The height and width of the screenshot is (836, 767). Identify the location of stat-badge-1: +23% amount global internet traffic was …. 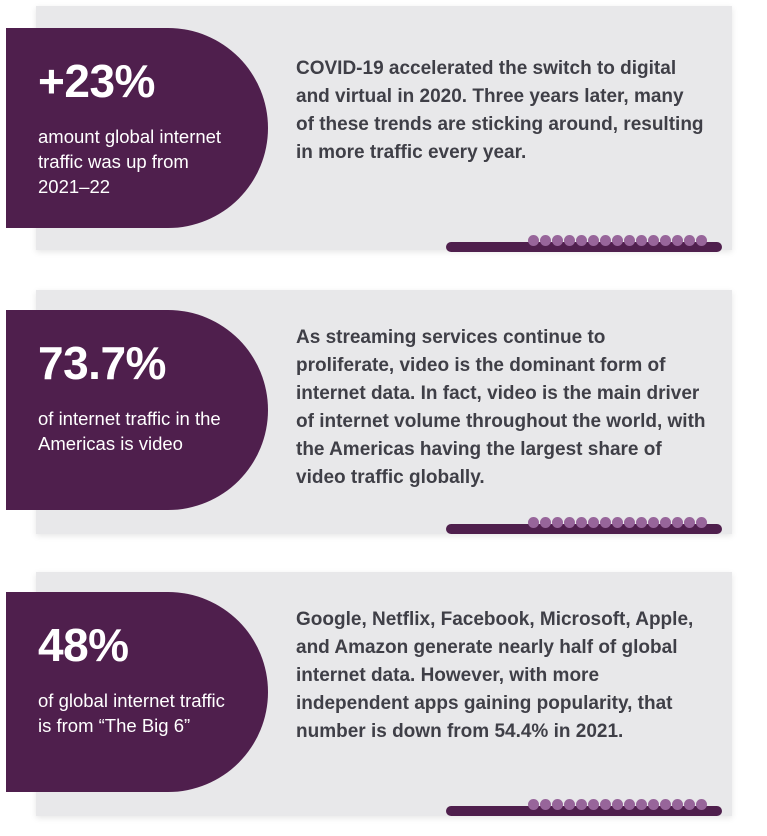
(137, 128).